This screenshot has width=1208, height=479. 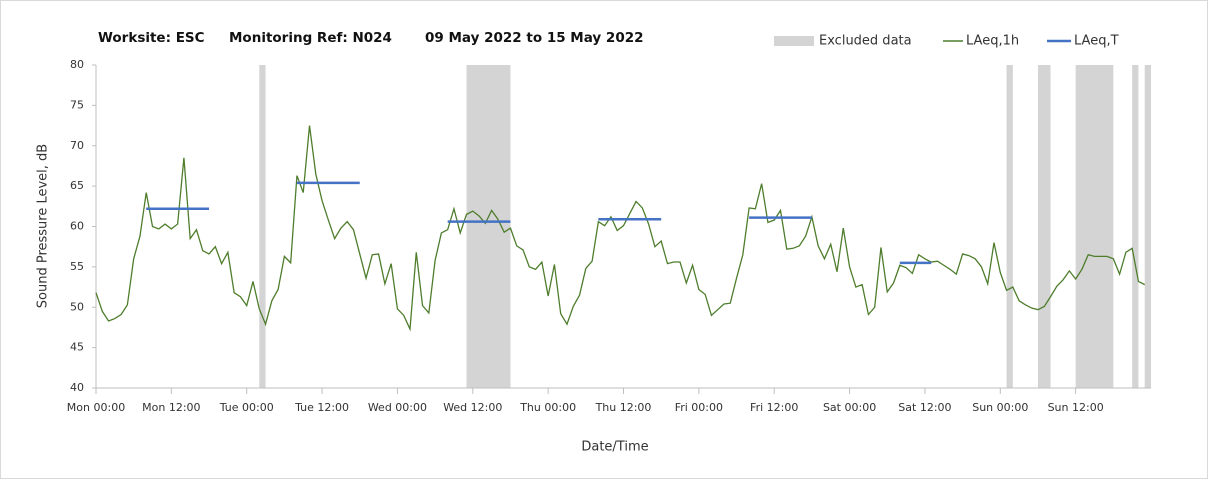 What do you see at coordinates (794, 41) in the screenshot?
I see `legend-swatch` at bounding box center [794, 41].